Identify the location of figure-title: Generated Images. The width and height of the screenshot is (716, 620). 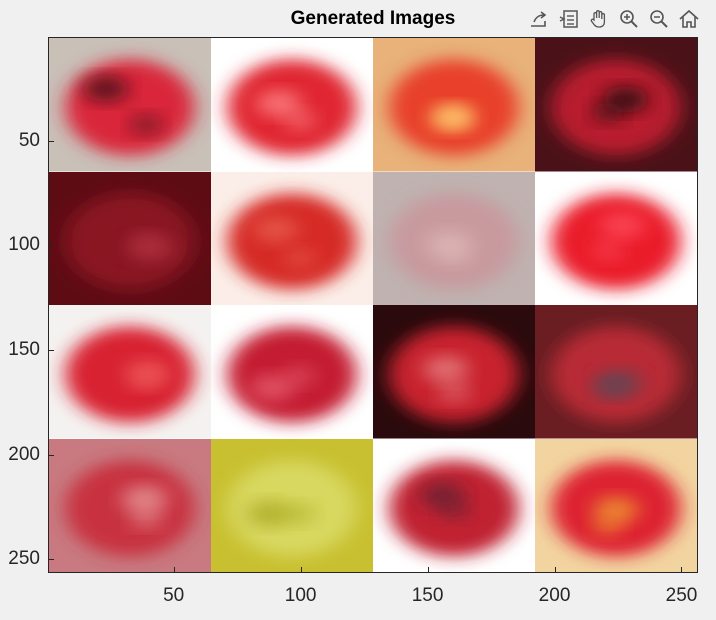
(373, 18).